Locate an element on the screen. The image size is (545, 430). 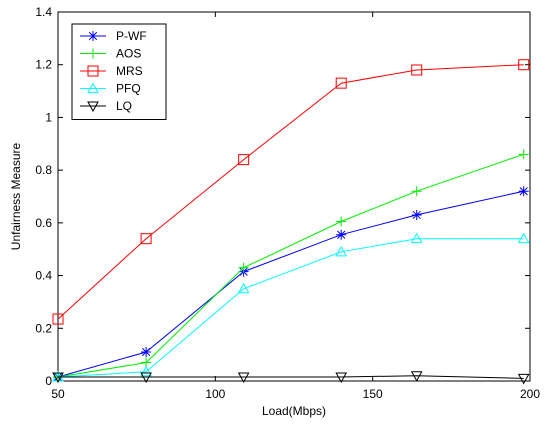
y-tick-label: 1 is located at coordinates (48, 117).